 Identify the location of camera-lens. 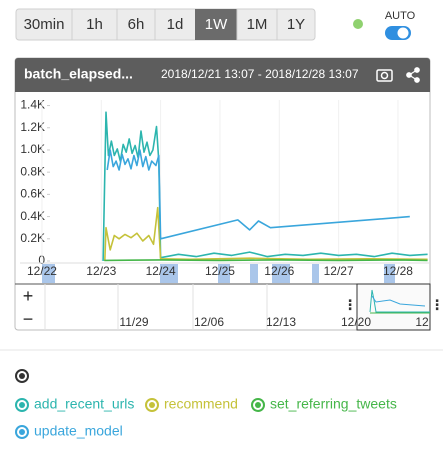
(384, 75).